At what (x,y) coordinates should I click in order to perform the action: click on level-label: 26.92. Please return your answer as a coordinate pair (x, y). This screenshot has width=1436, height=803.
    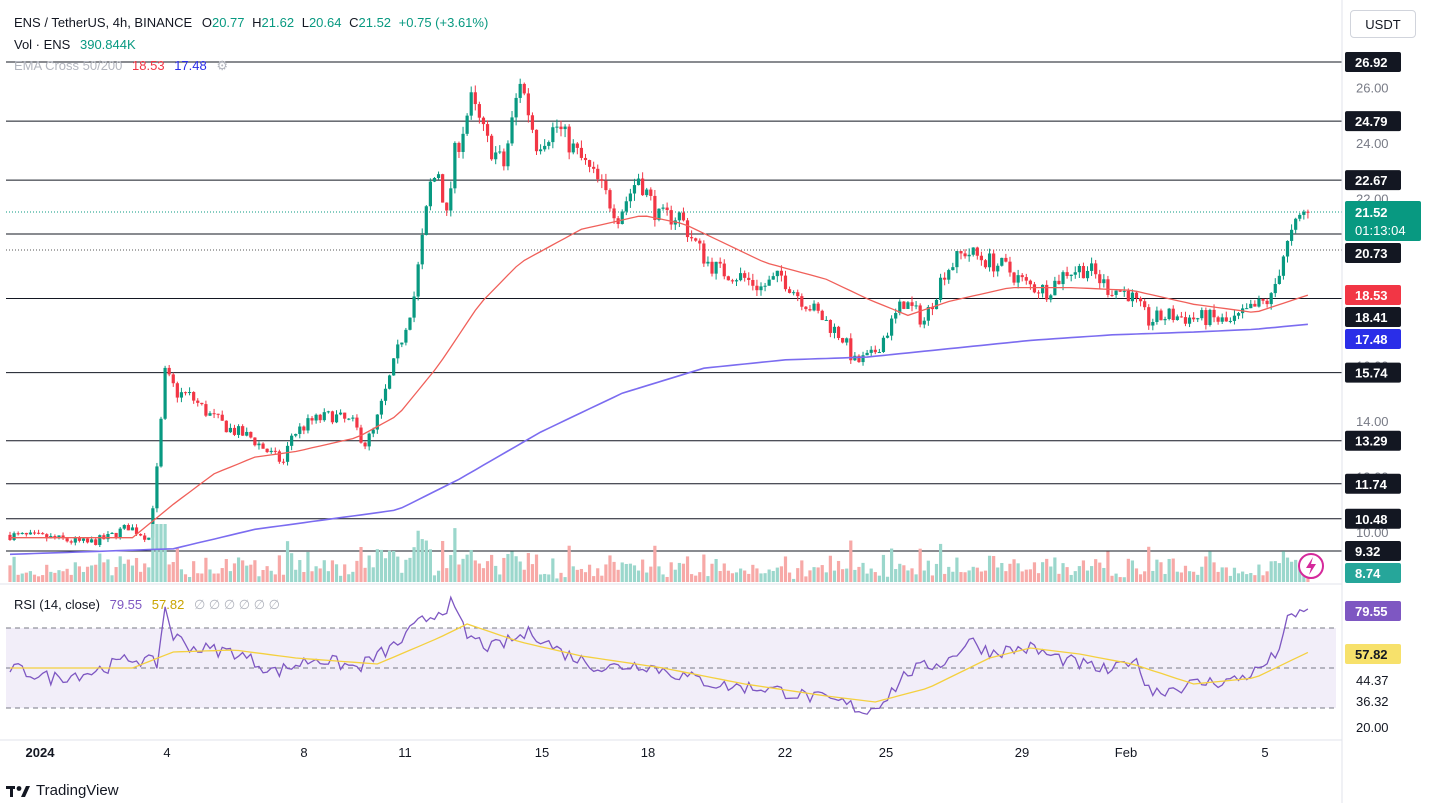
    Looking at the image, I should click on (1371, 62).